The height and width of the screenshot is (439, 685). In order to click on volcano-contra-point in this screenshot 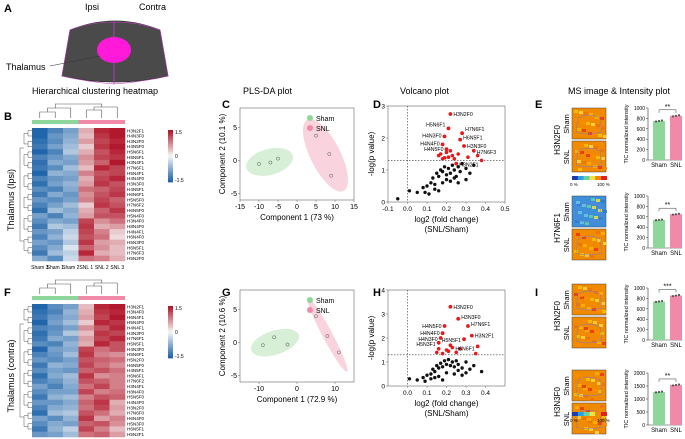, I will do `click(435, 377)`.